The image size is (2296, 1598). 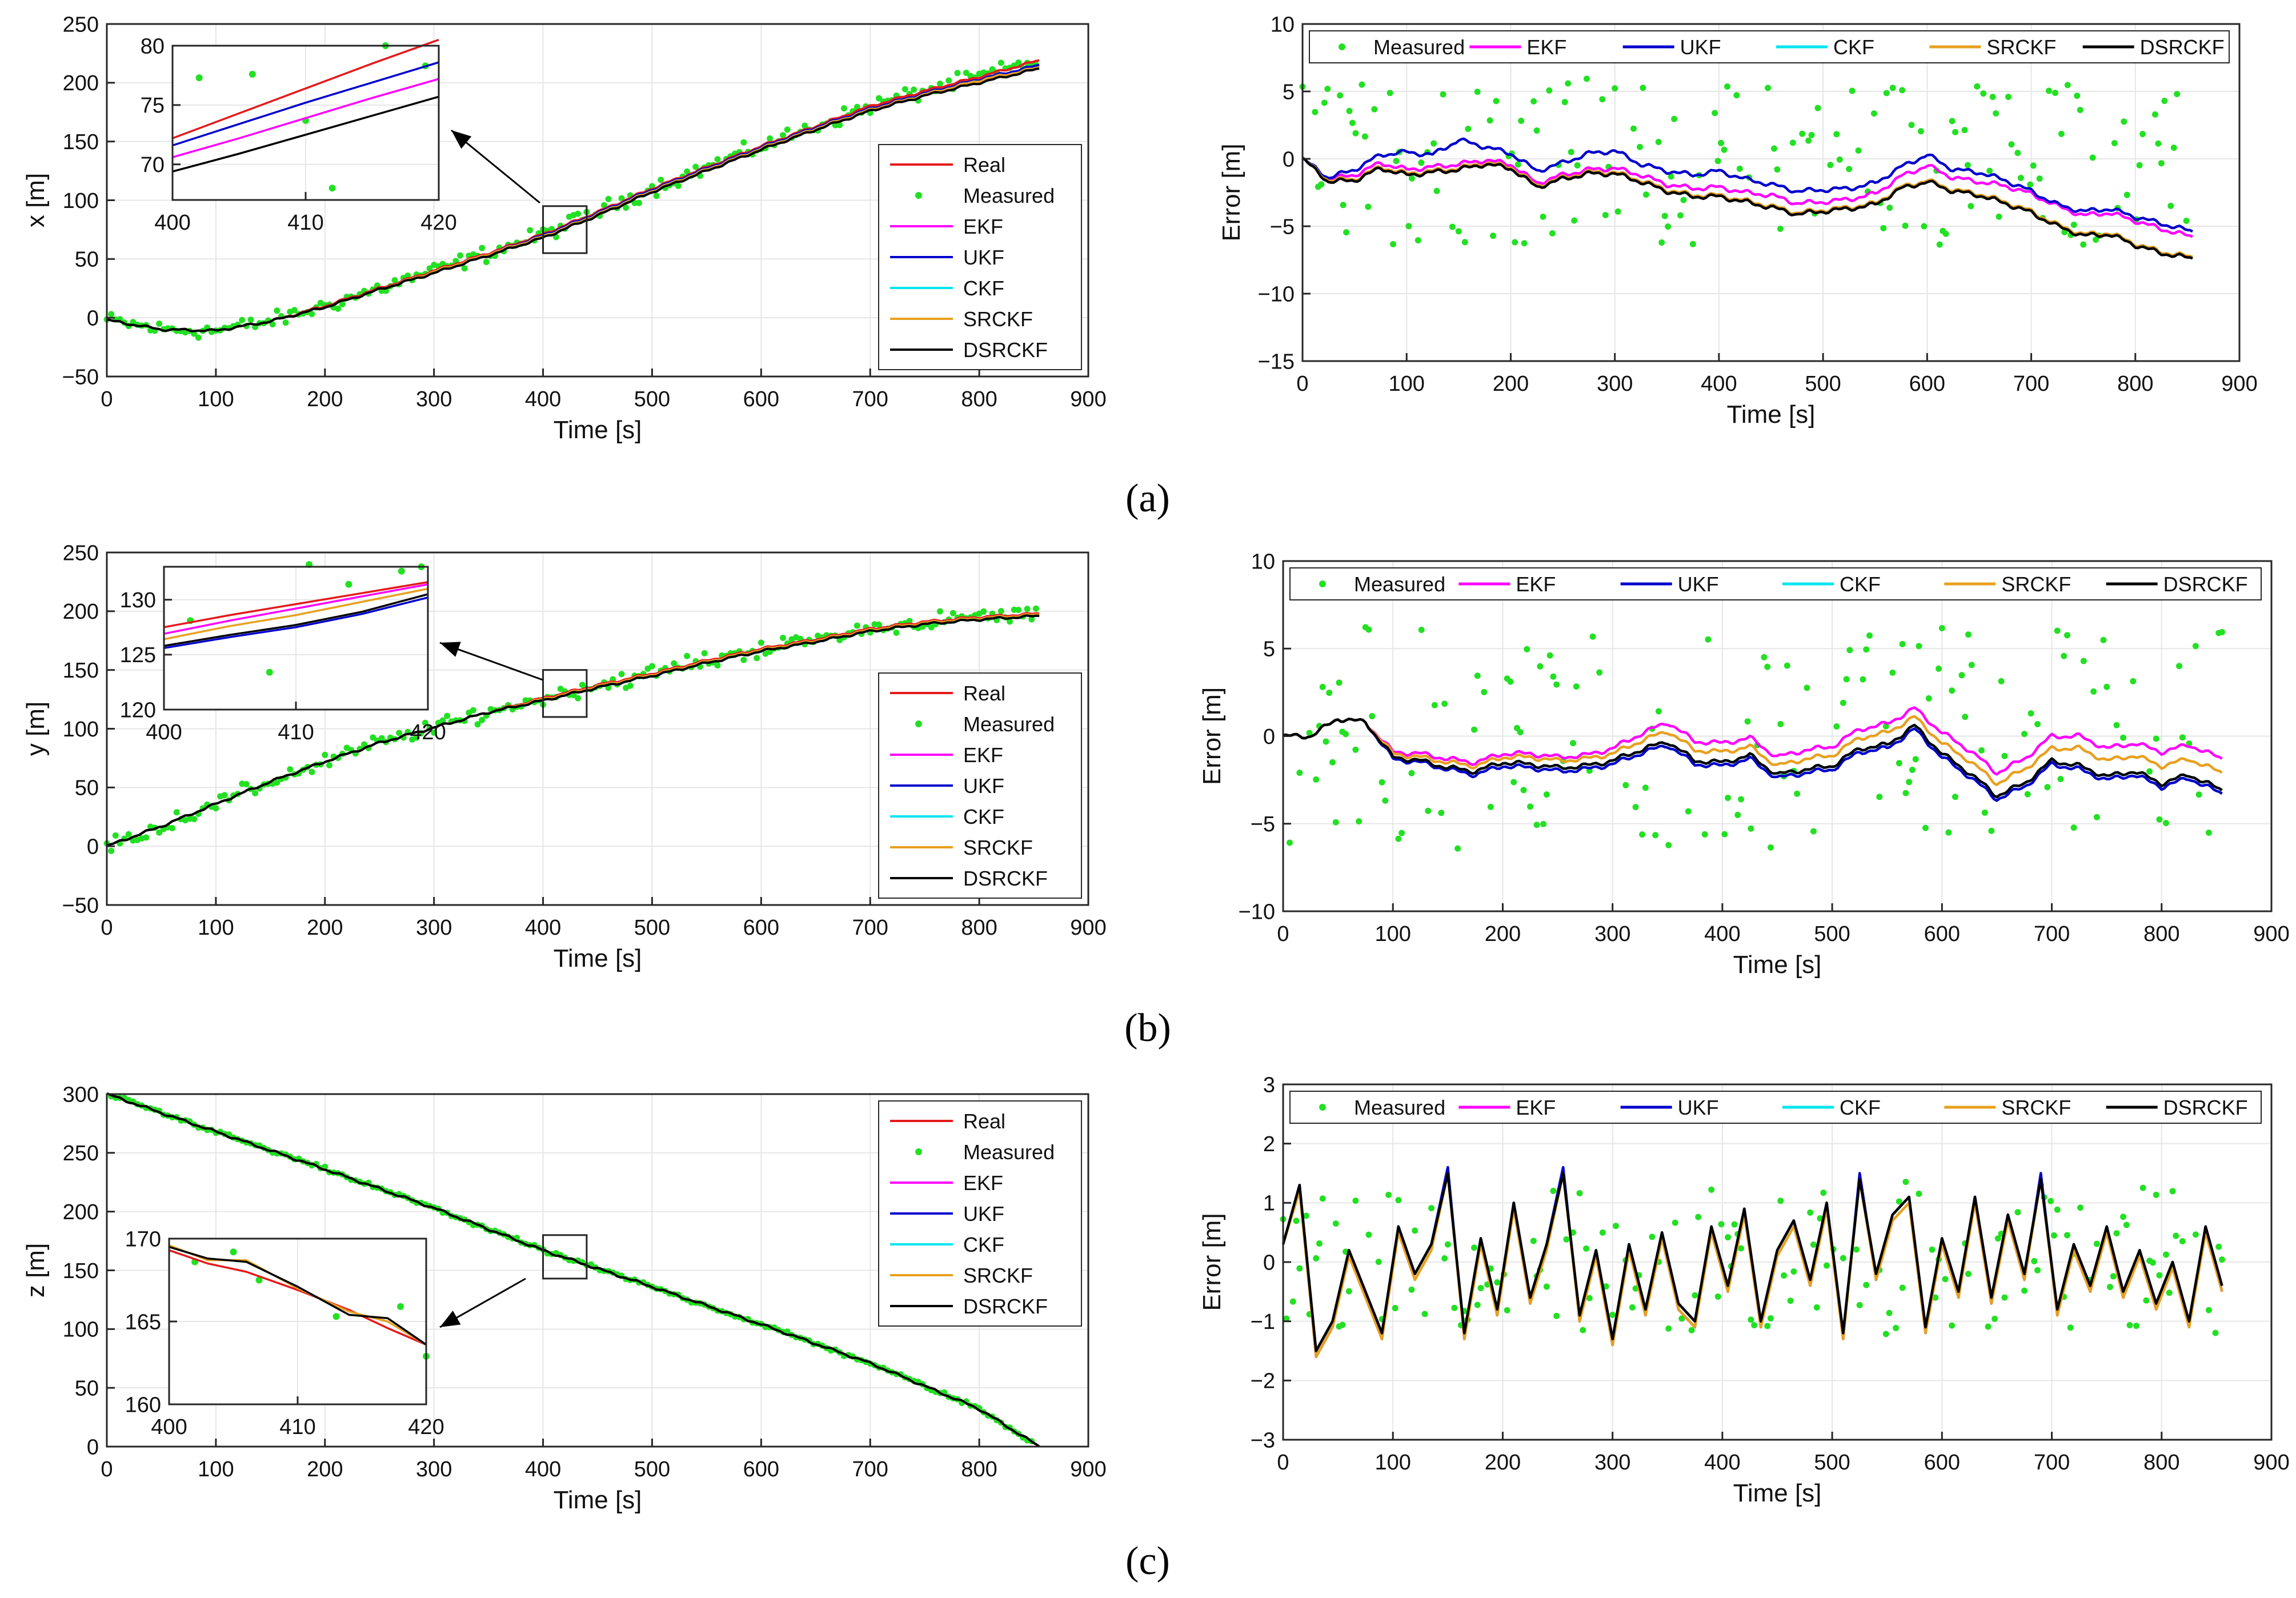 I want to click on legend: Real Measured EKF UKF CKF SRCKF DSRCKF, so click(x=980, y=1213).